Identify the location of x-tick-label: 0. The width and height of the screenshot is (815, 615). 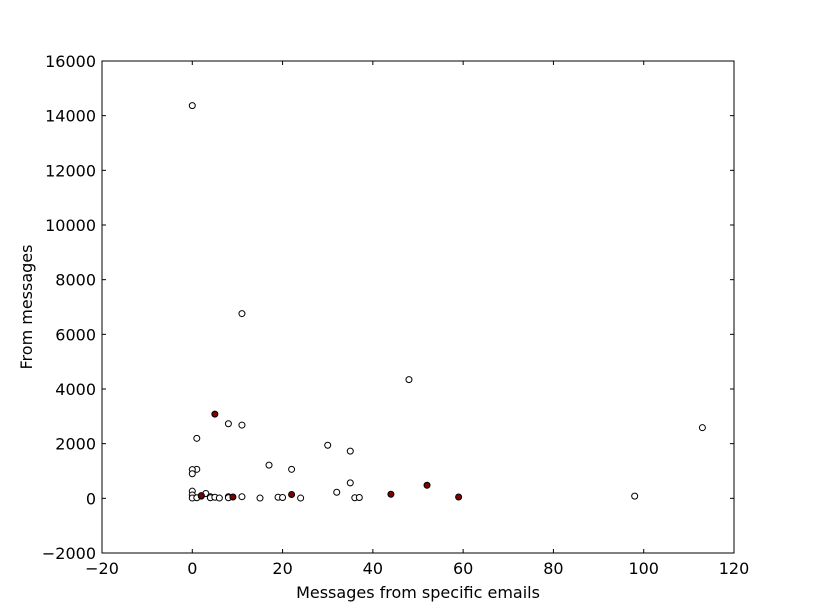
(192, 568).